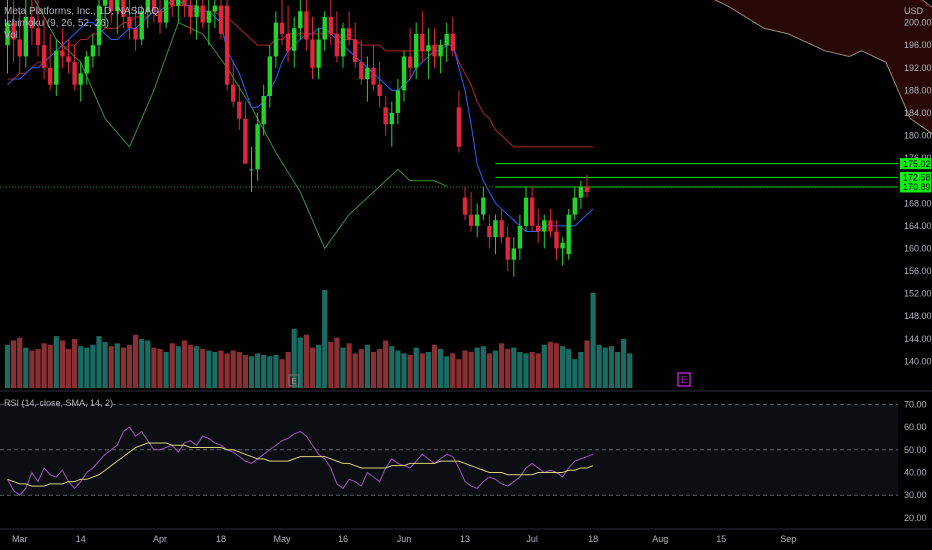 The width and height of the screenshot is (932, 550). I want to click on time-axis: Mar 14 Apr 18 May 16 Jun 13 Jul 18 Aug 15 Sep, so click(466, 536).